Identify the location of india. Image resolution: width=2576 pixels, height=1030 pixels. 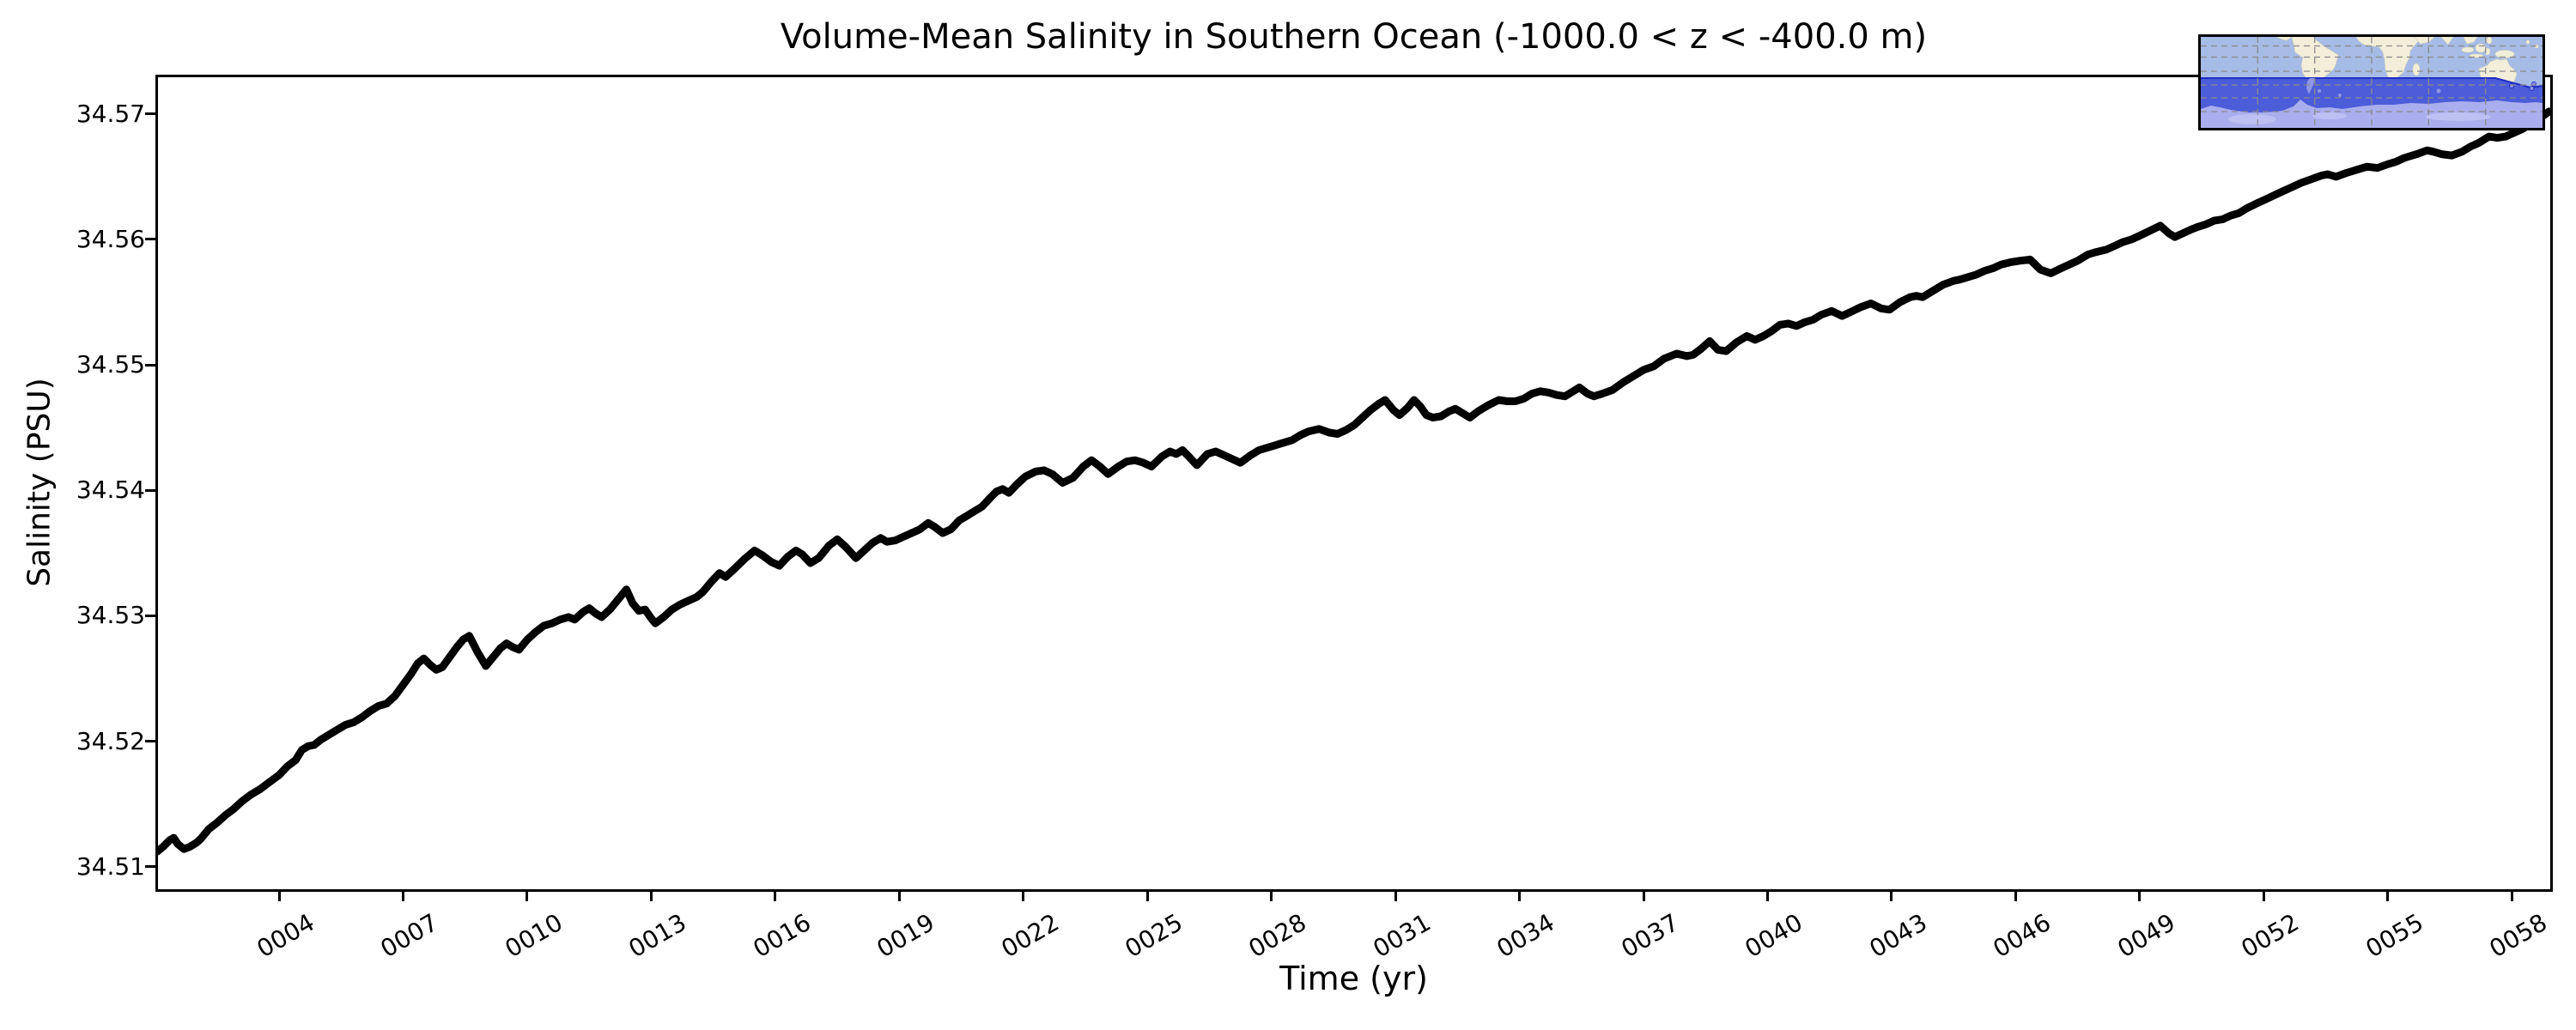
(2447, 41).